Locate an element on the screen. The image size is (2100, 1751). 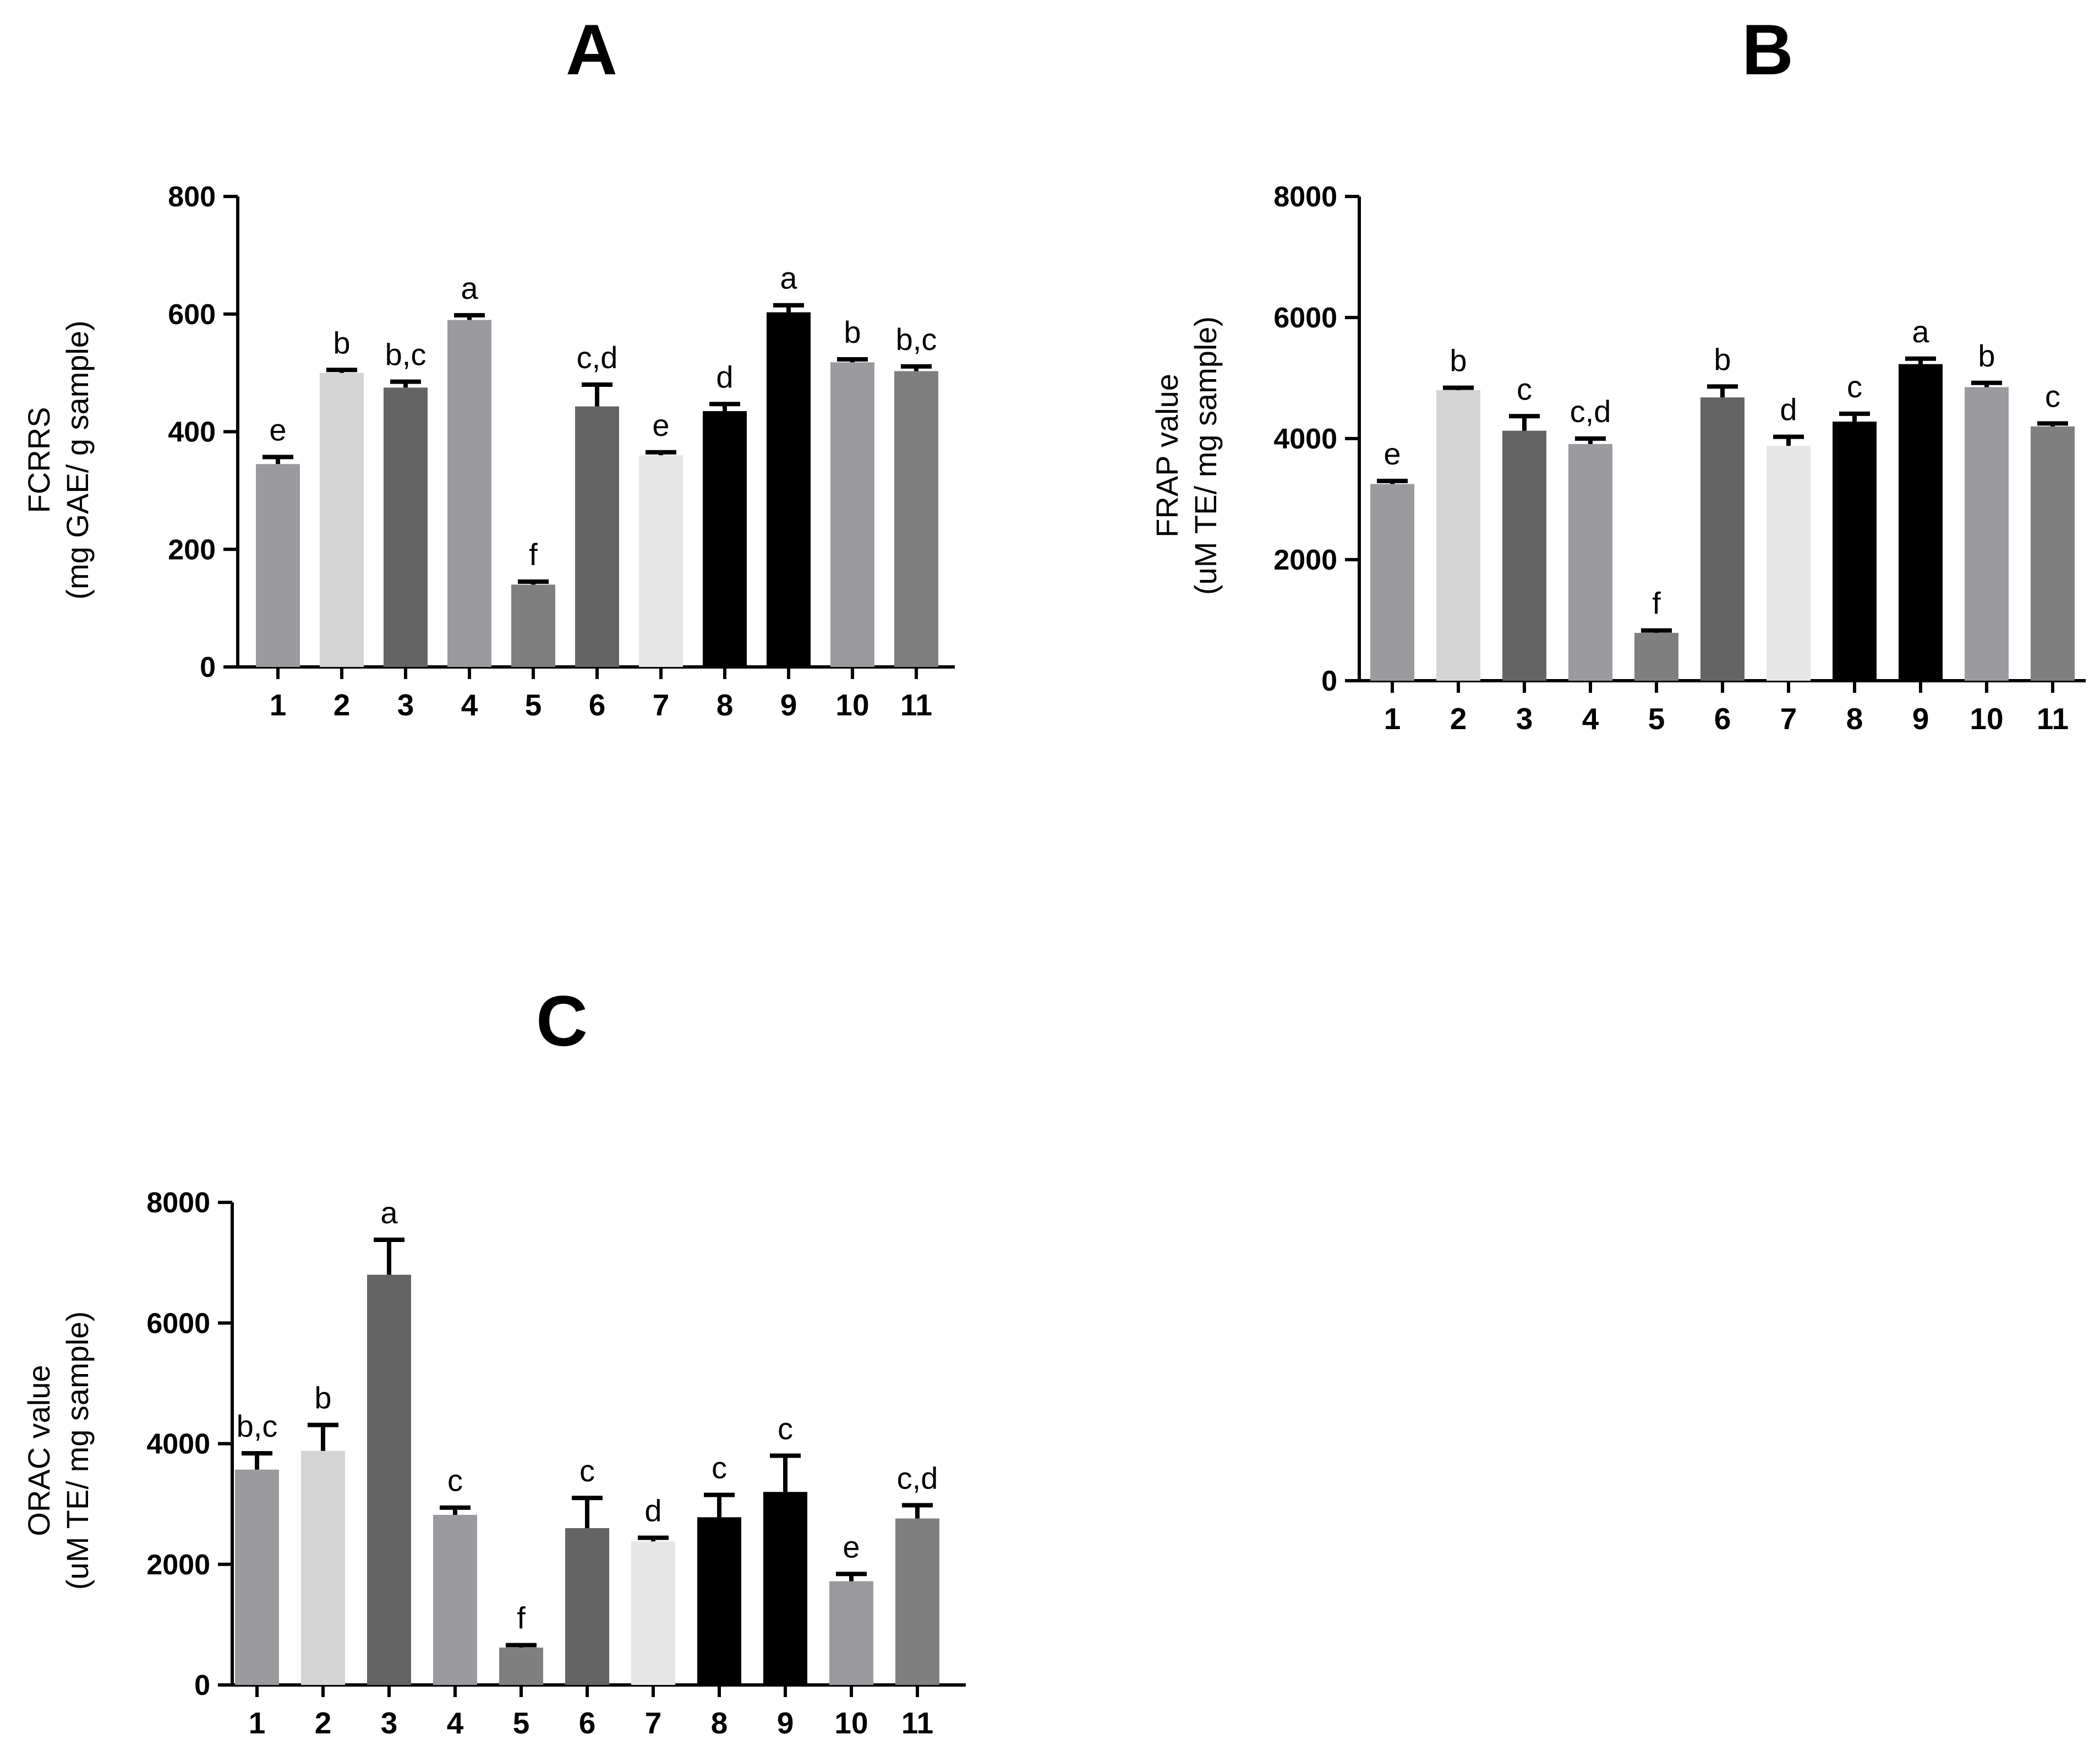
panel-a-x-tick-label: 8 is located at coordinates (725, 705).